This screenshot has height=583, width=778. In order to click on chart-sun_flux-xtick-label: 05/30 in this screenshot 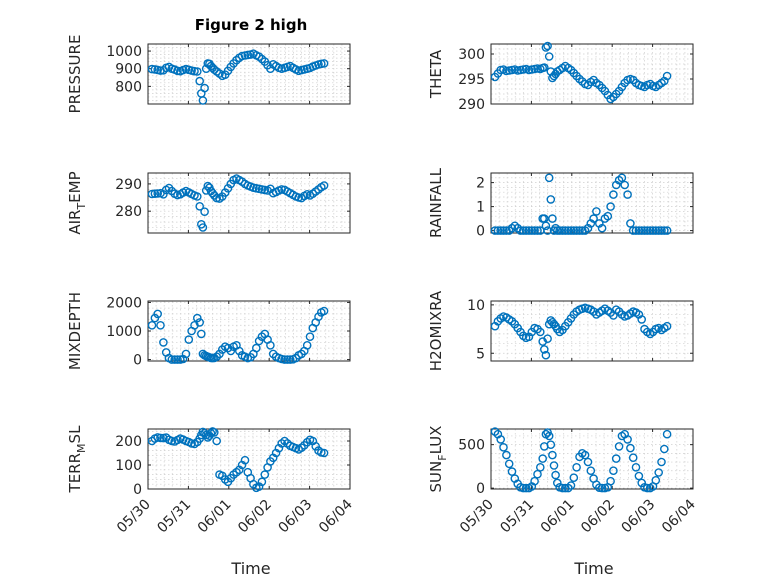, I will do `click(477, 517)`.